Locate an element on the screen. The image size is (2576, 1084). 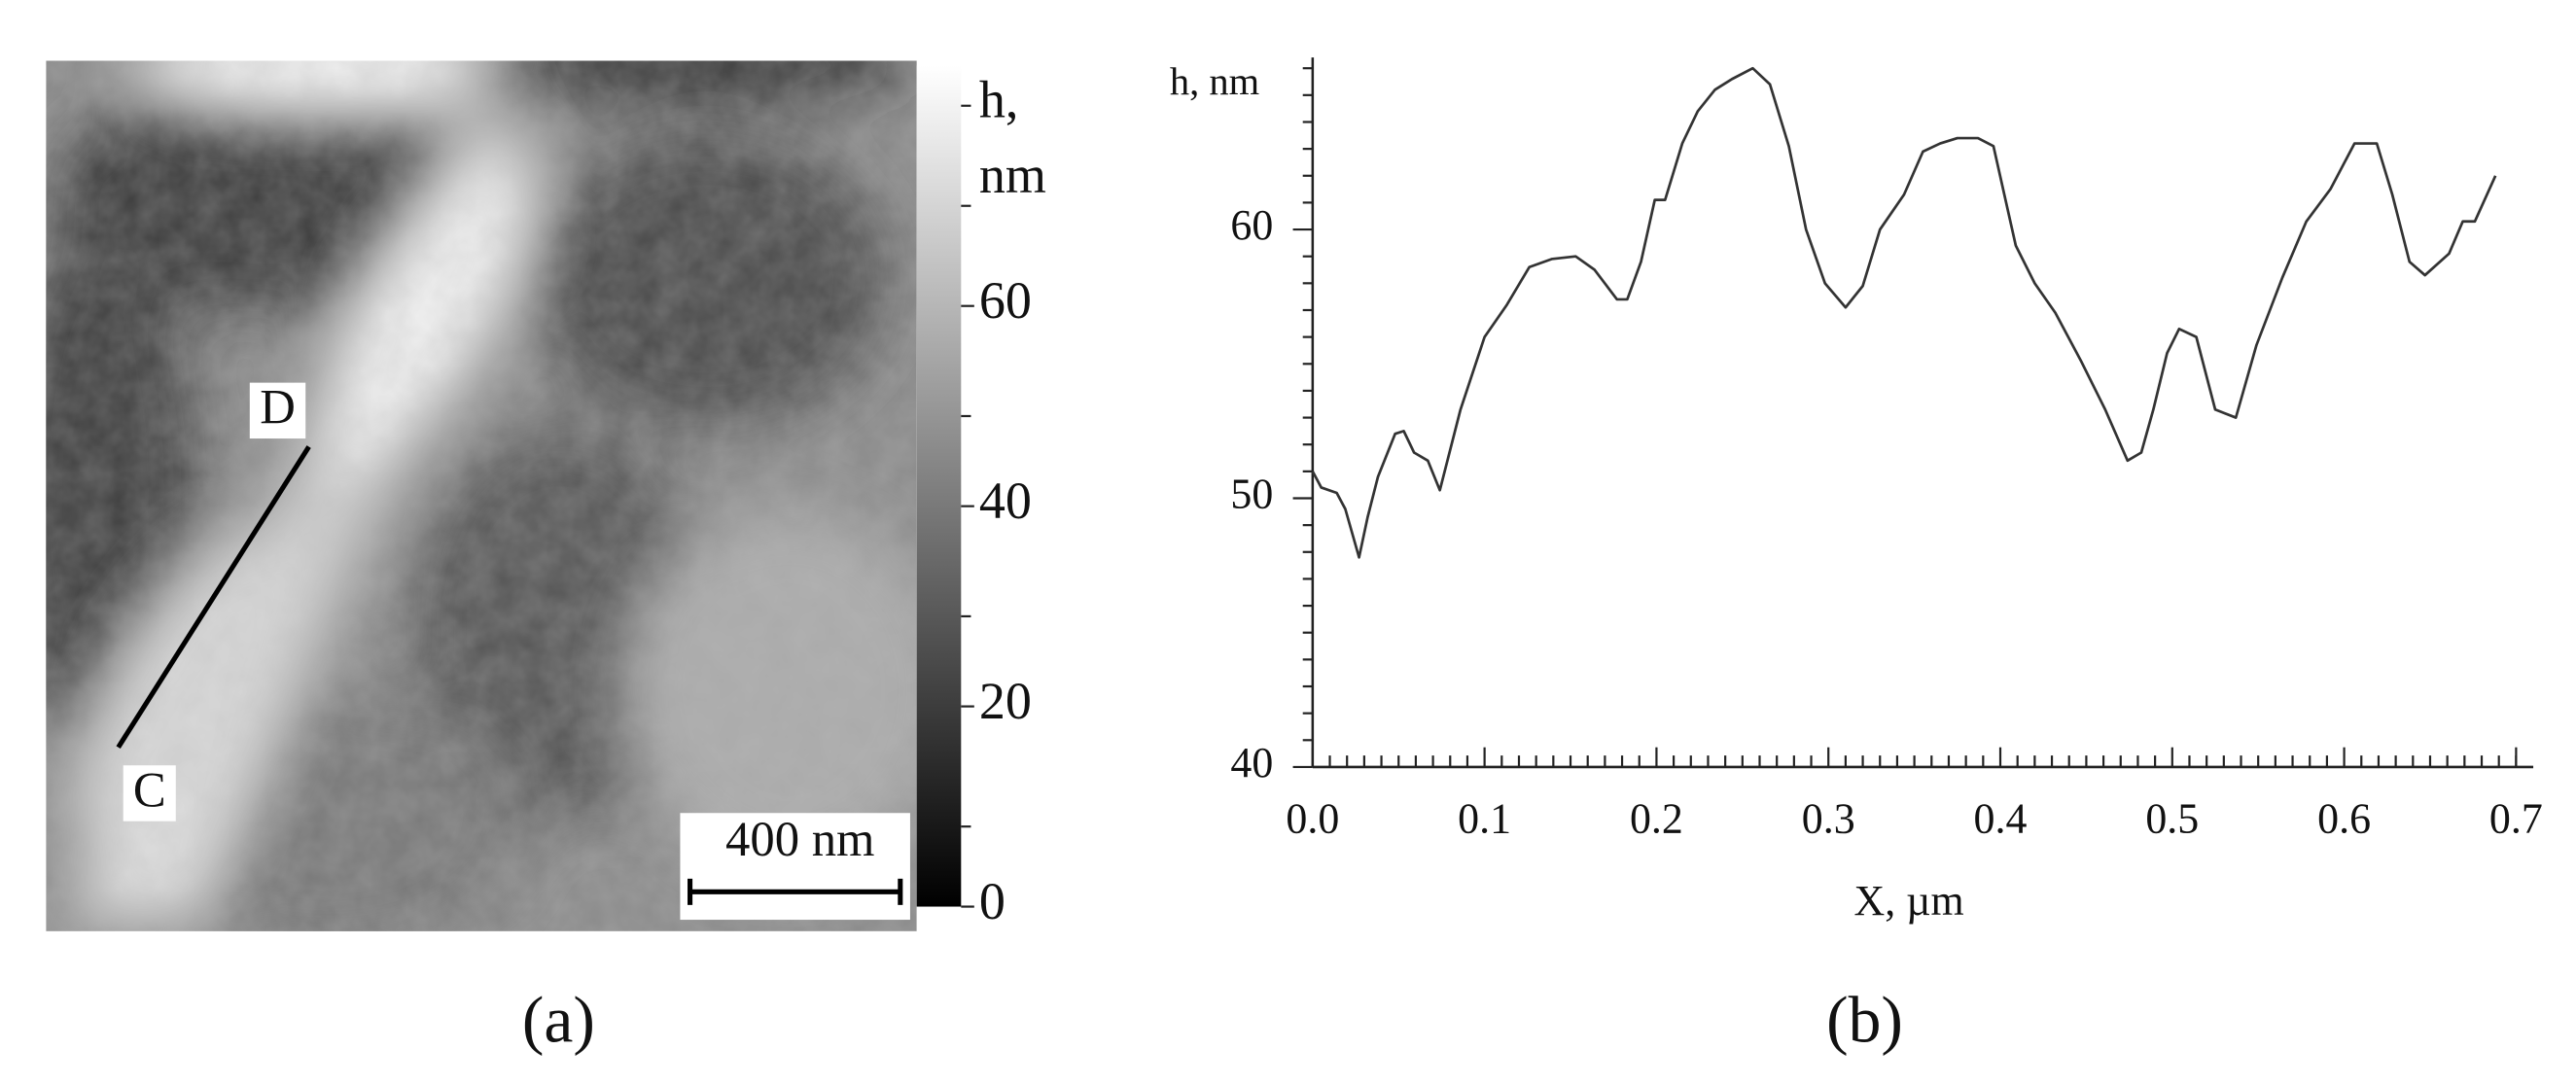
y-tick-label: 50 is located at coordinates (1252, 494).